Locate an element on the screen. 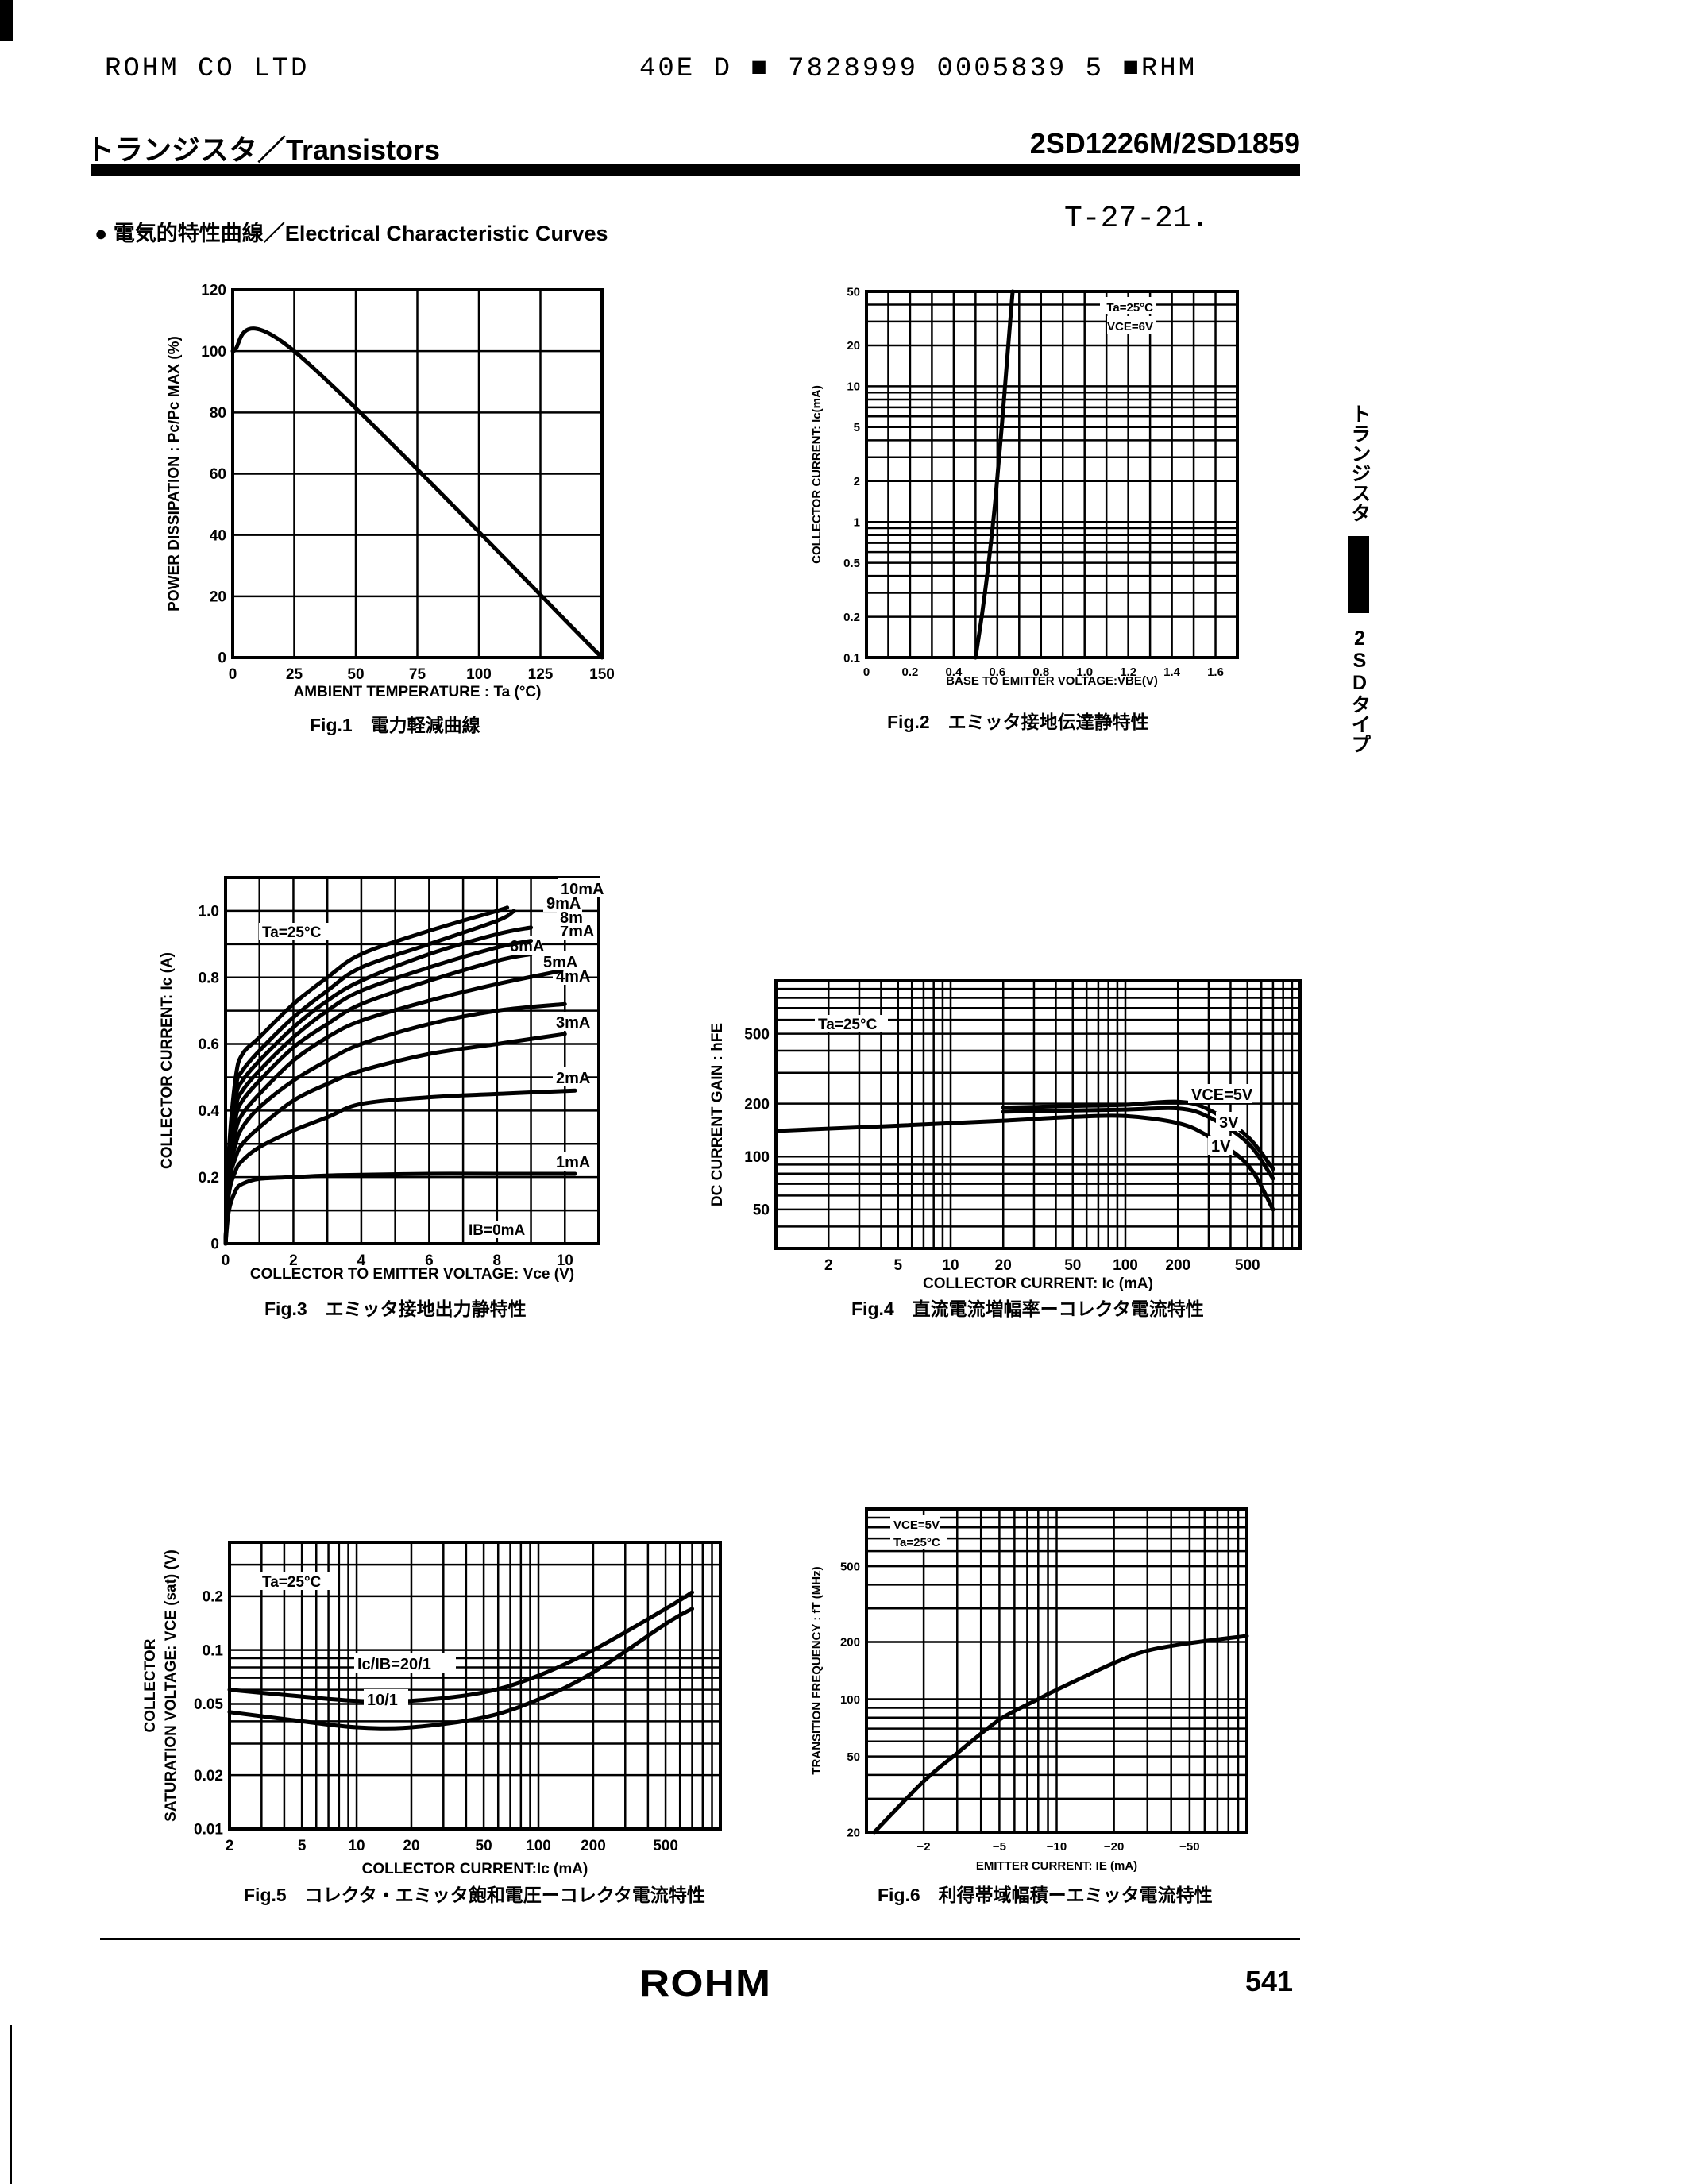  x-tick-label: 1.0 is located at coordinates (1084, 672).